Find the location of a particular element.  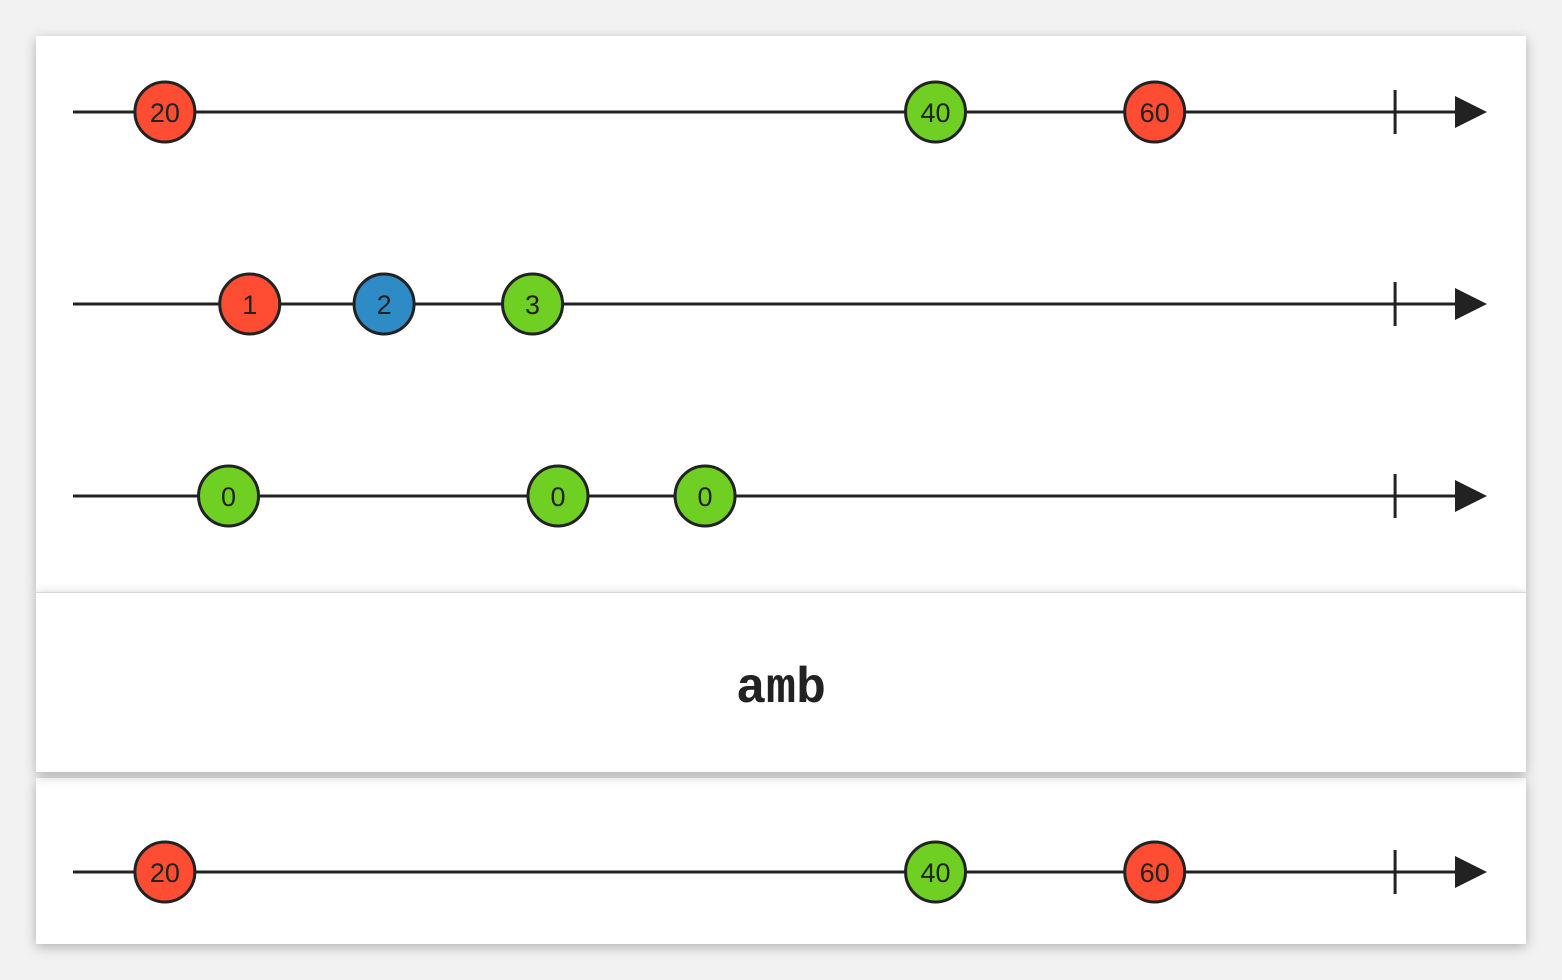

marble: 3 is located at coordinates (533, 304).